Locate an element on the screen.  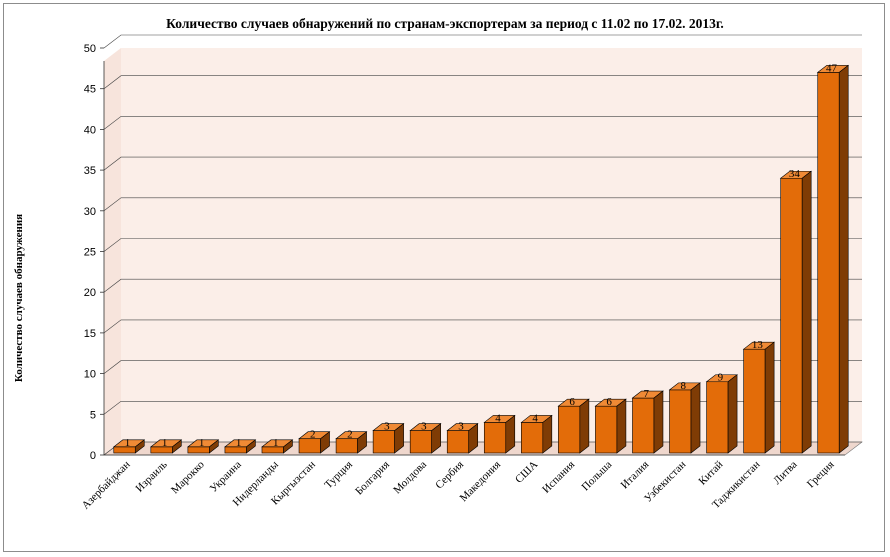
x-tick-label: Китай is located at coordinates (710, 473).